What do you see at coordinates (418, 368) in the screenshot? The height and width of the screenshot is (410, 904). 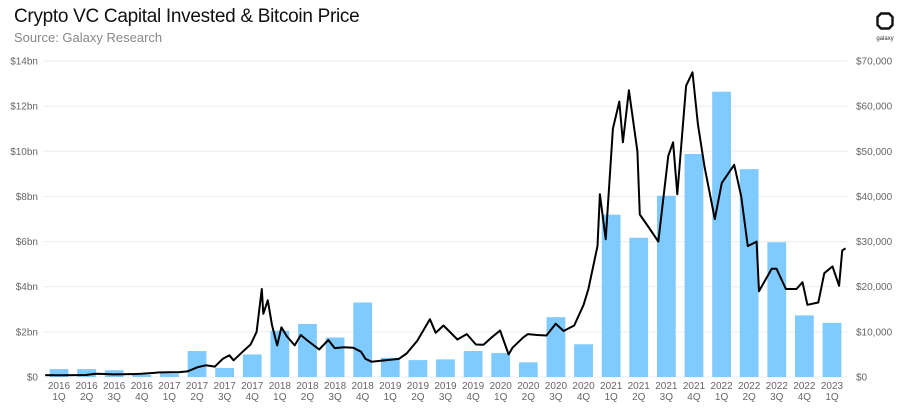 I see `bar-2019-2Q` at bounding box center [418, 368].